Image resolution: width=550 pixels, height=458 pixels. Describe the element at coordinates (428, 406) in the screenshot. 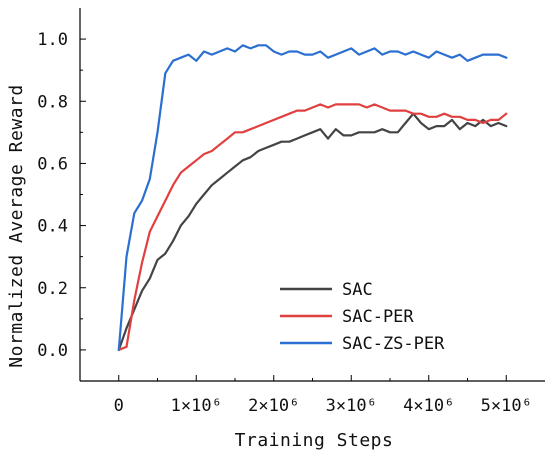

I see `x-tick-label: 4×10⁶` at that location.